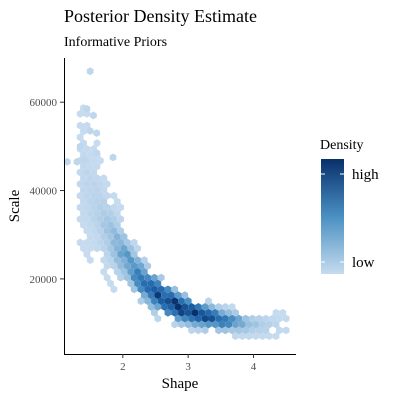 The width and height of the screenshot is (400, 405). Describe the element at coordinates (47, 191) in the screenshot. I see `y-axis-ticks: 20000 40000 60000` at that location.